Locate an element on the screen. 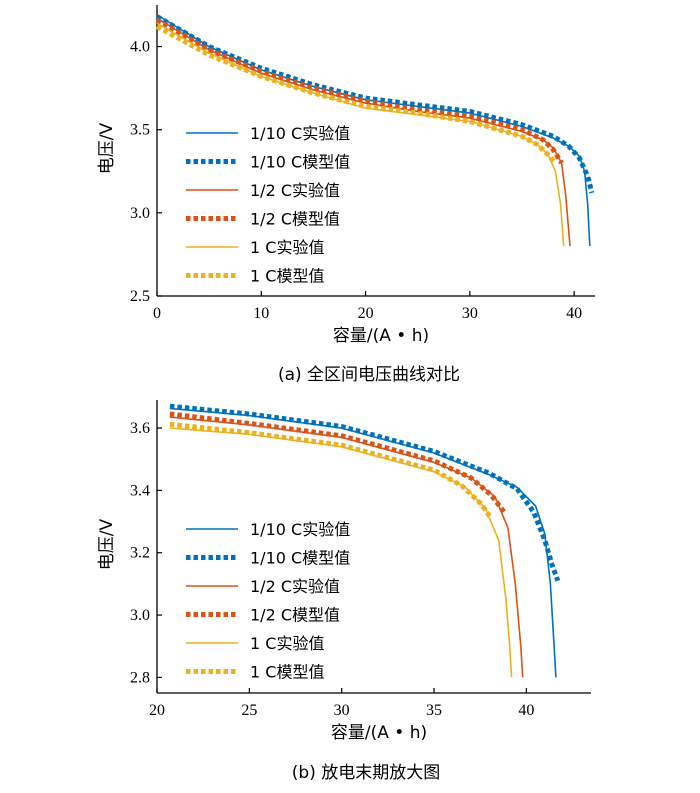 The width and height of the screenshot is (700, 793). y-tick-label: 3.6 is located at coordinates (140, 428).